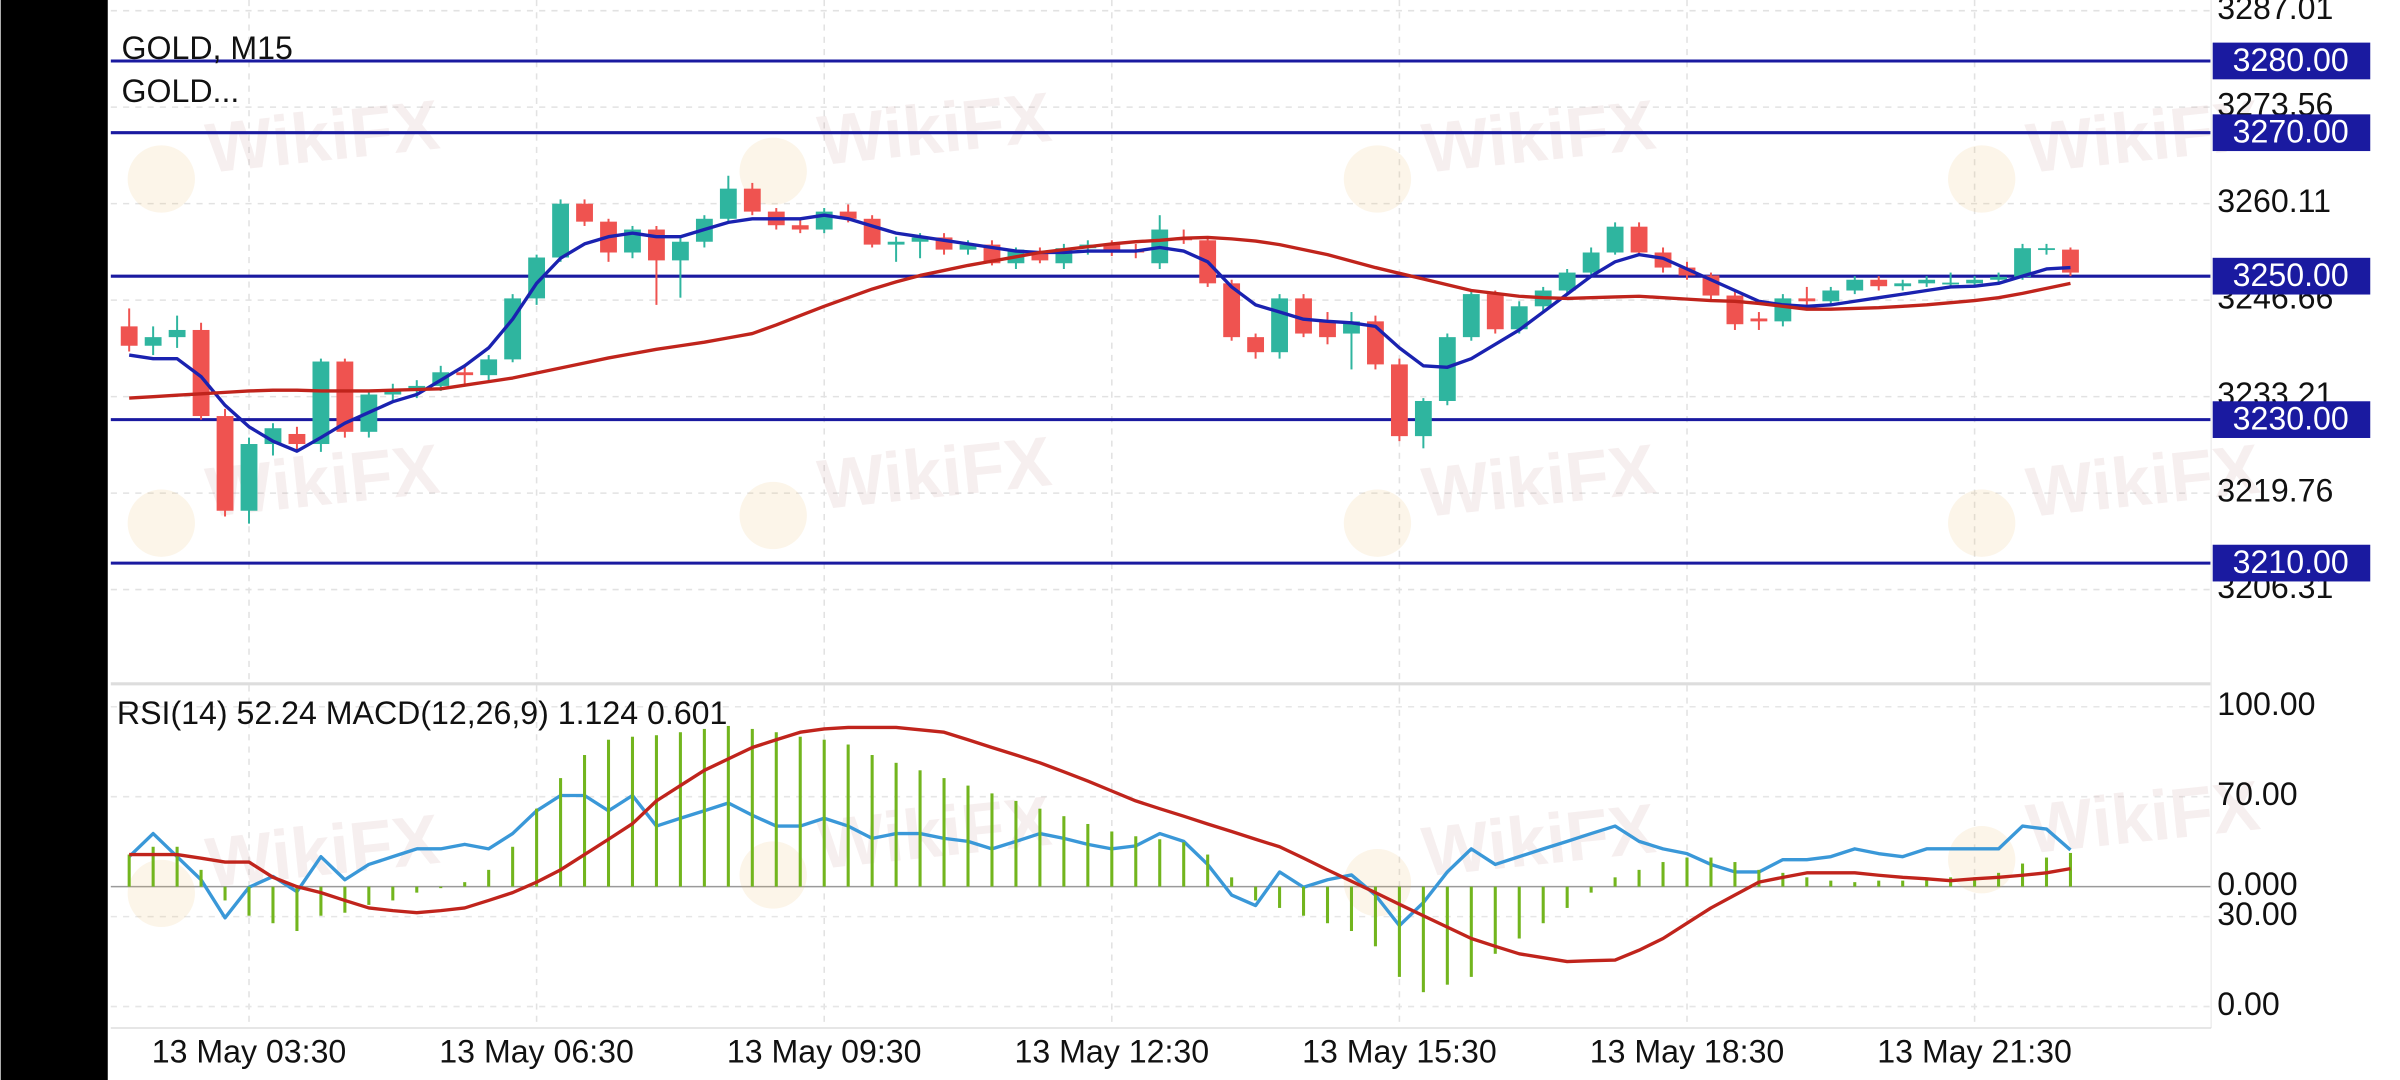  Describe the element at coordinates (536, 1051) in the screenshot. I see `x-tick-label: 13 May 06:30` at that location.